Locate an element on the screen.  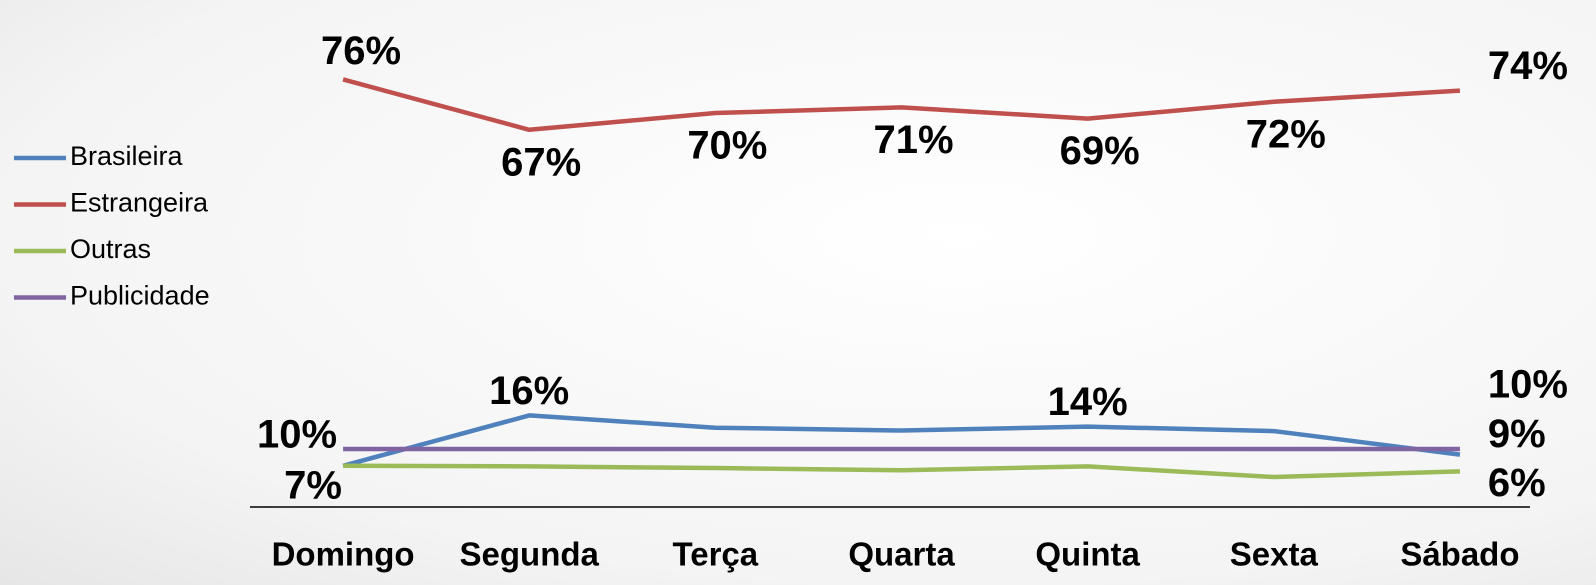
x-tick-label: Sexta is located at coordinates (1274, 554).